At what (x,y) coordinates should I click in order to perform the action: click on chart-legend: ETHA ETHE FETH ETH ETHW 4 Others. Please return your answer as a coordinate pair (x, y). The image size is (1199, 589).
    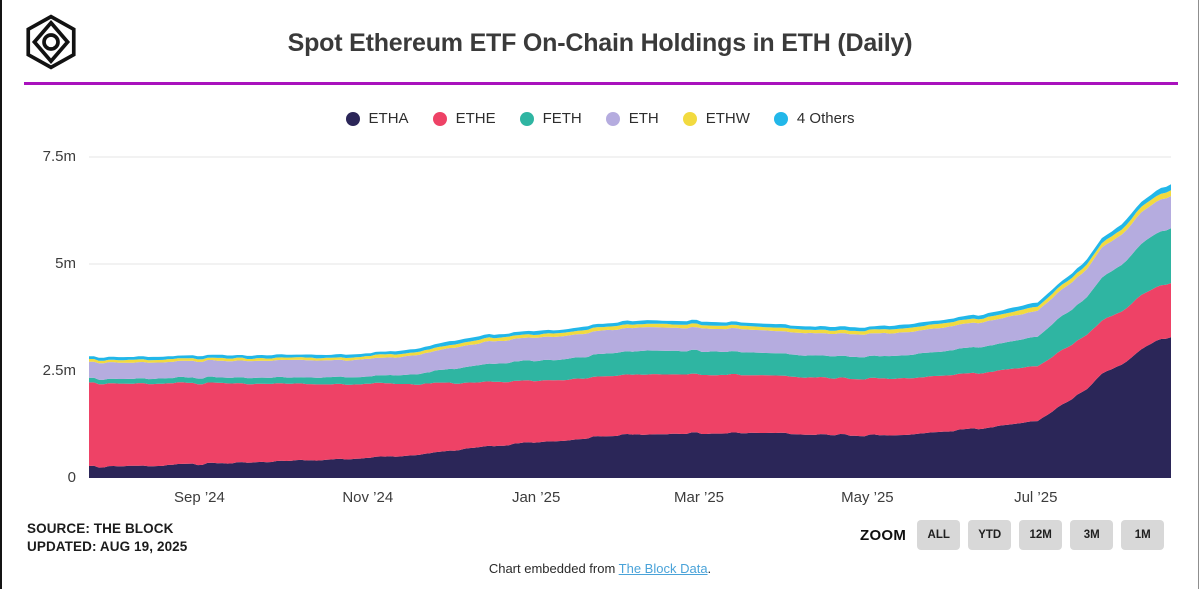
    Looking at the image, I should click on (600, 118).